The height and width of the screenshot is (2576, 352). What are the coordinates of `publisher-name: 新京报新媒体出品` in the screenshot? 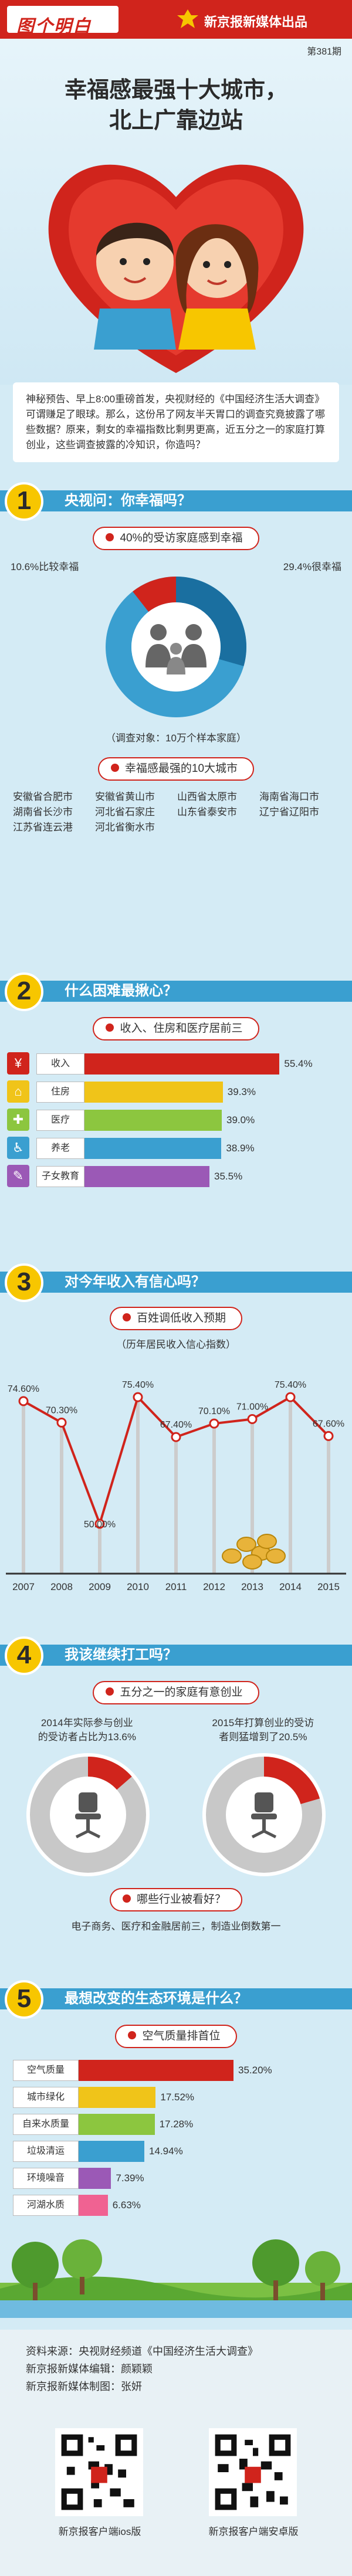 It's located at (256, 22).